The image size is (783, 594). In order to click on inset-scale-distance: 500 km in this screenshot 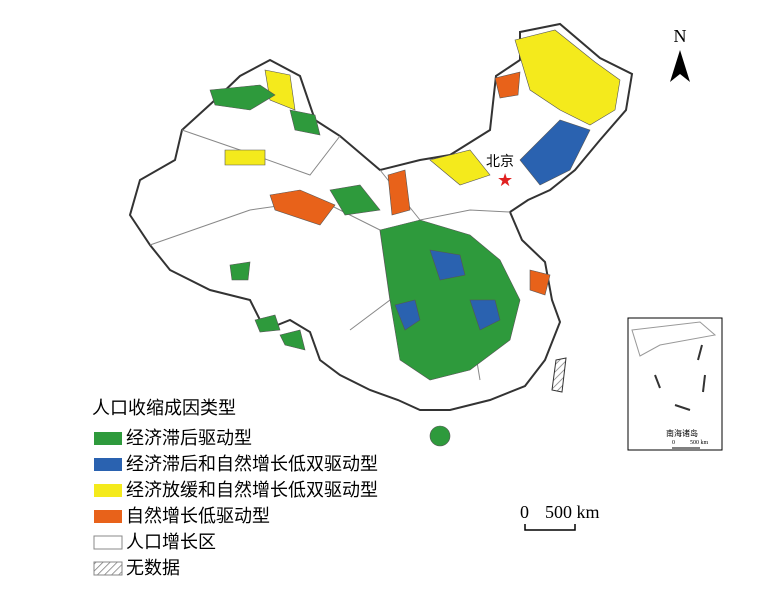, I will do `click(699, 443)`.